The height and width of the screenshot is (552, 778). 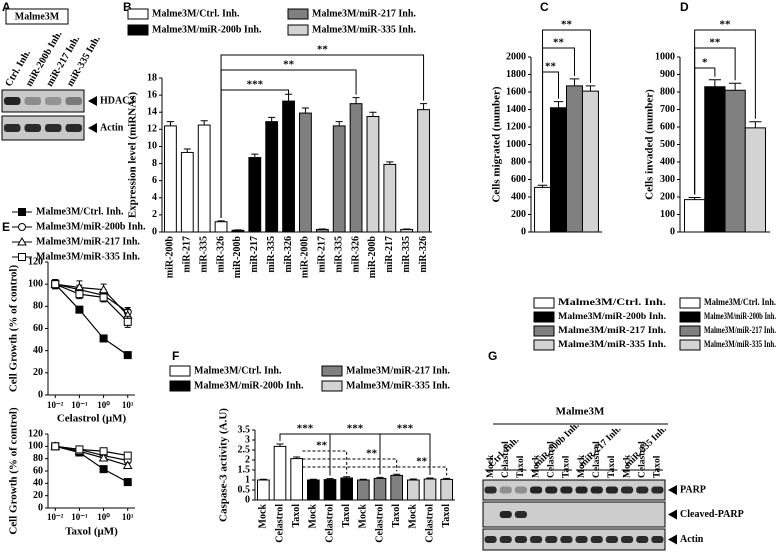 What do you see at coordinates (127, 7) in the screenshot?
I see `panel-label: B` at bounding box center [127, 7].